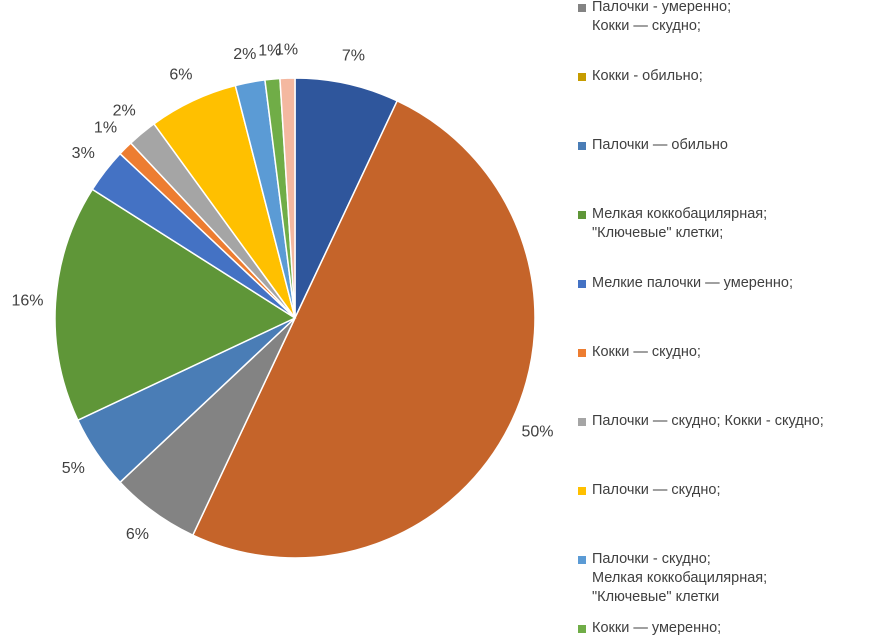 The height and width of the screenshot is (638, 880). Describe the element at coordinates (657, 628) in the screenshot. I see `legend-label: Кокки — умеренно;` at that location.